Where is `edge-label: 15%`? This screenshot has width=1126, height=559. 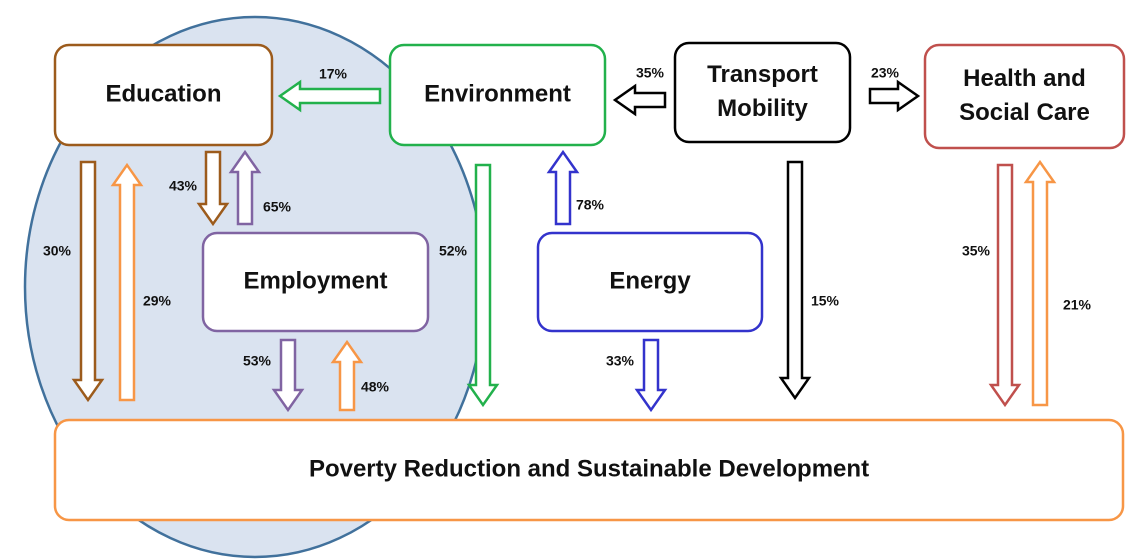 edge-label: 15% is located at coordinates (825, 301).